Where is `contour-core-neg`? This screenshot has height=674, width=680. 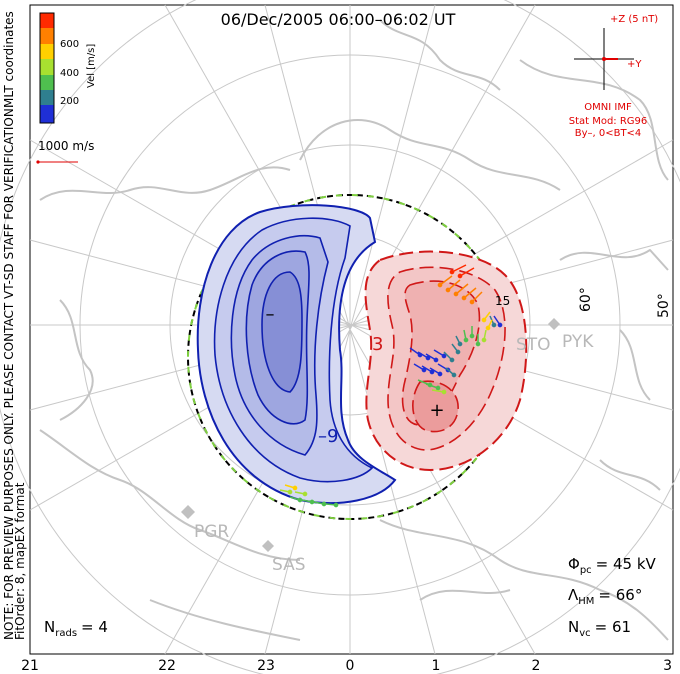 contour-core-neg is located at coordinates (282, 332).